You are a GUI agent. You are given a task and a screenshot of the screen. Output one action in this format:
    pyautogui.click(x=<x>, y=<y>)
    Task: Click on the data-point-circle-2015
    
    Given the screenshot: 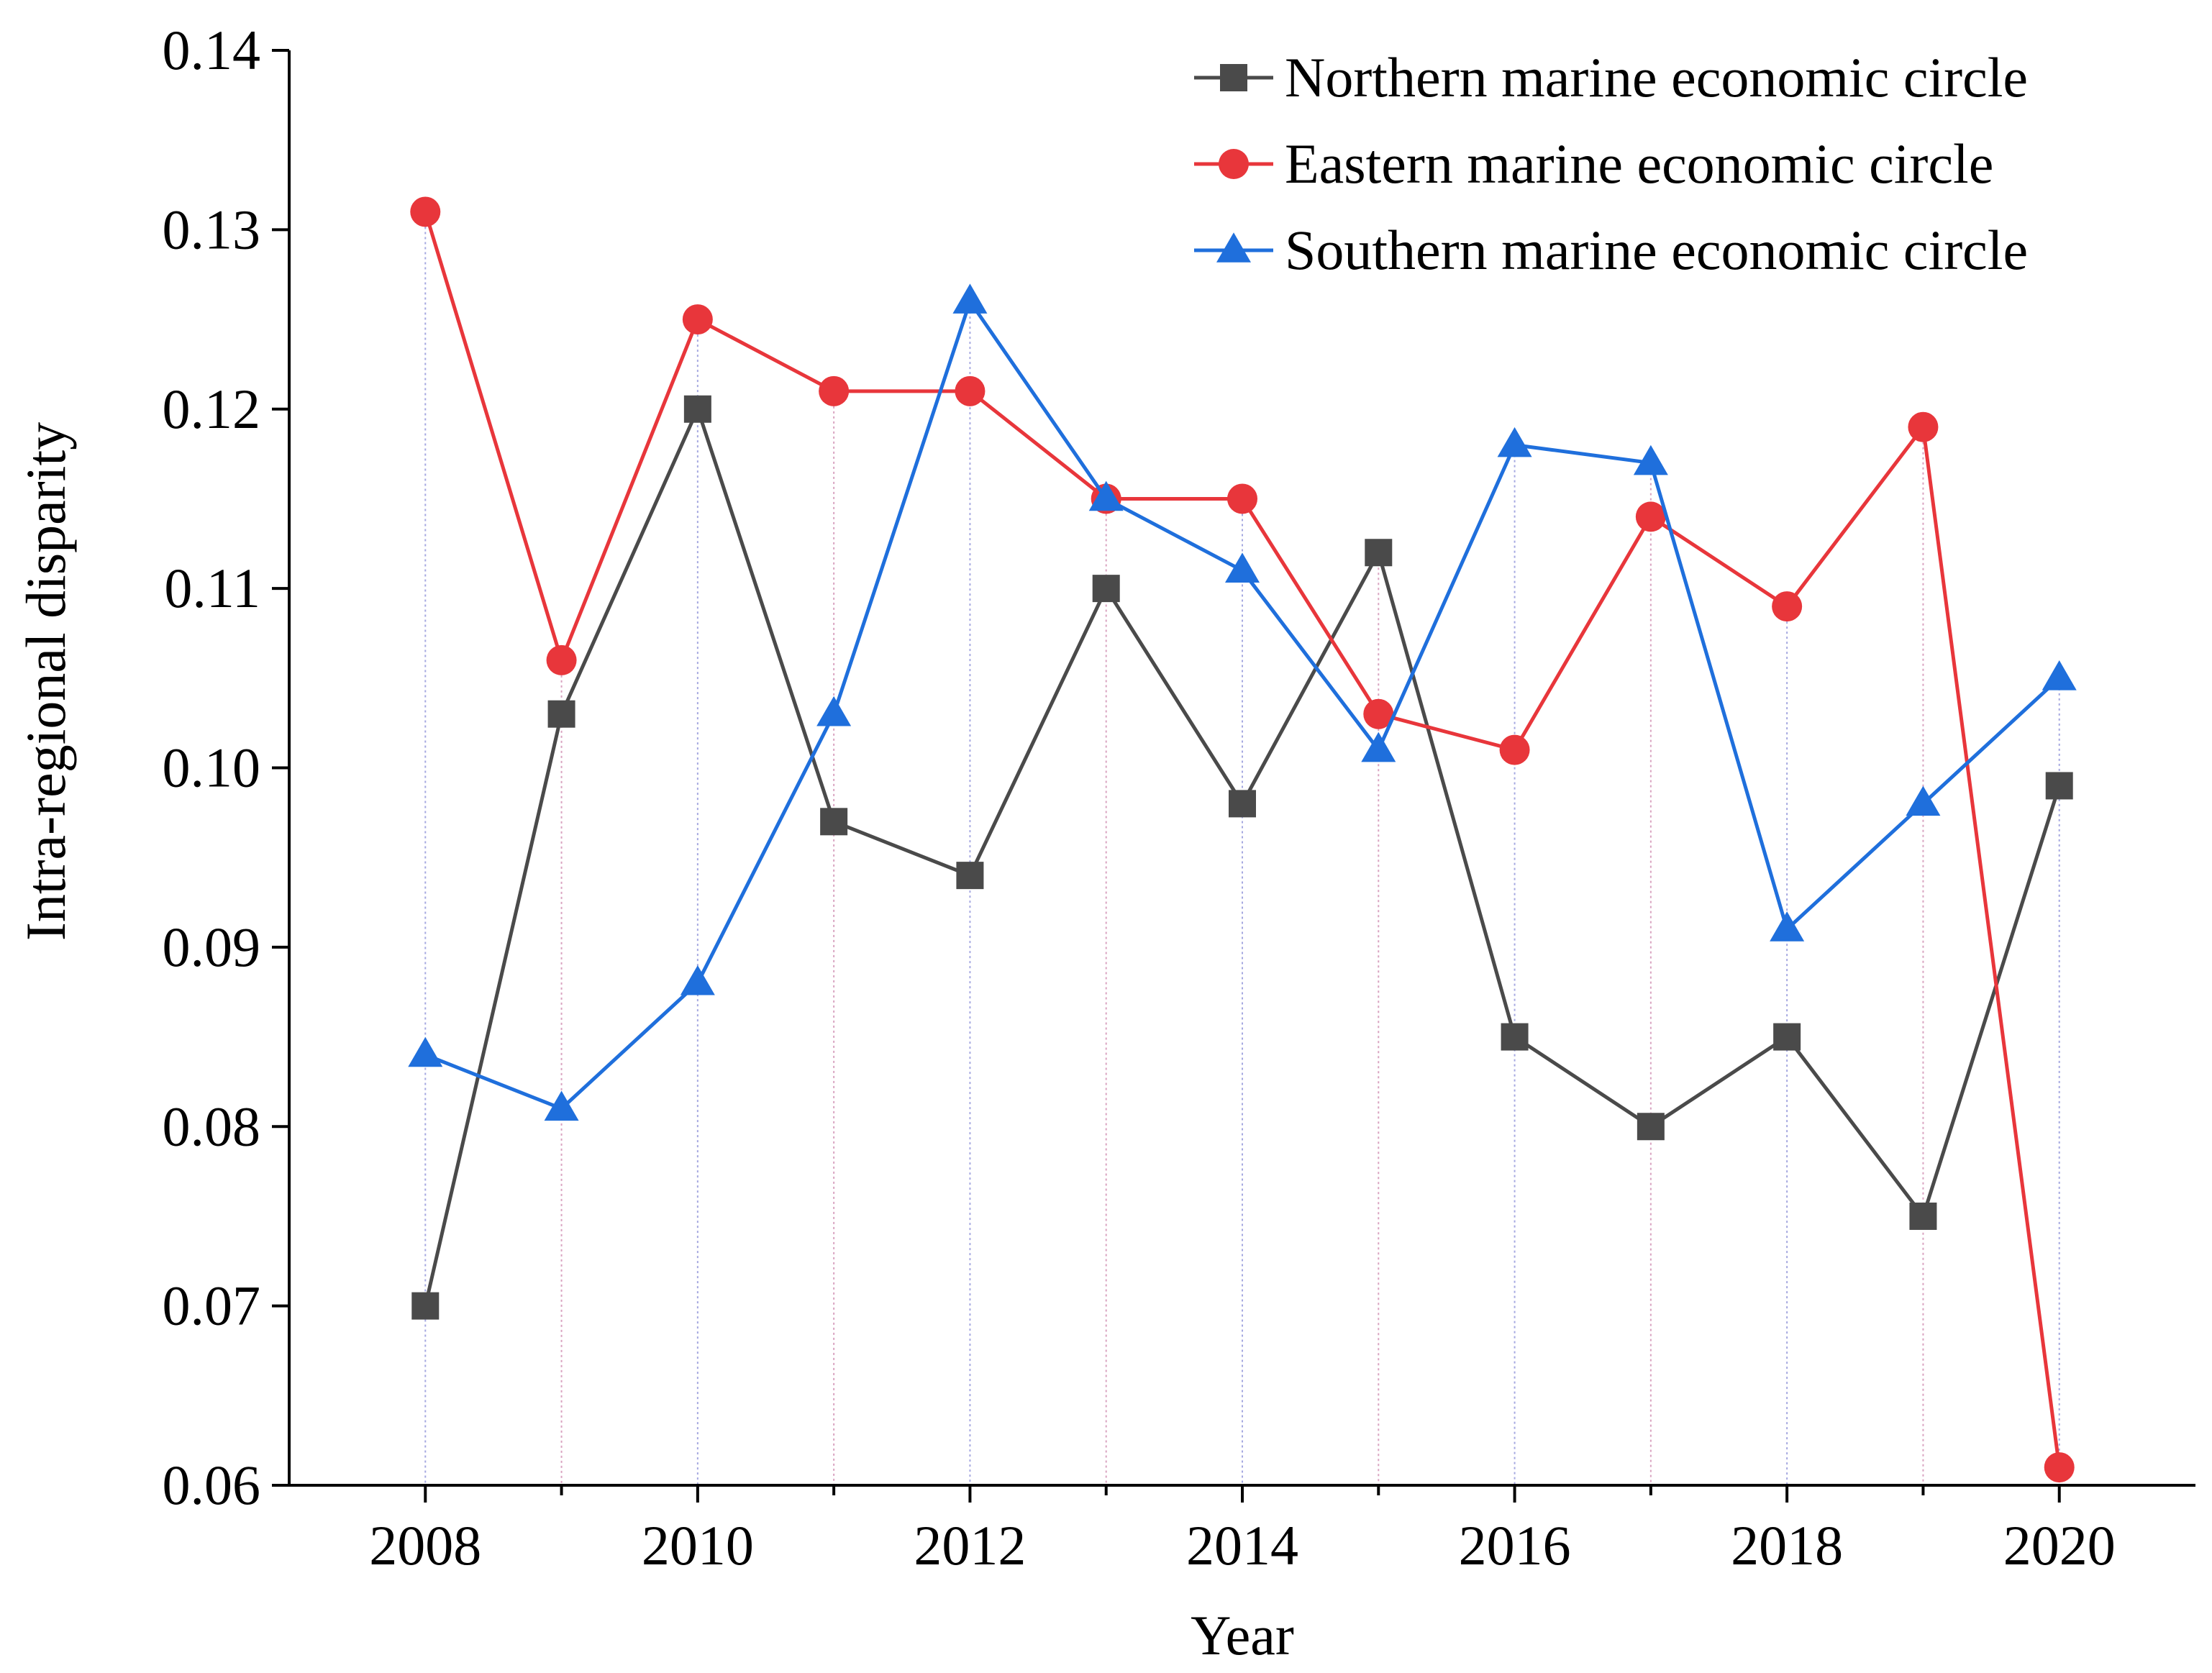 What is the action you would take?
    pyautogui.click(x=1378, y=713)
    